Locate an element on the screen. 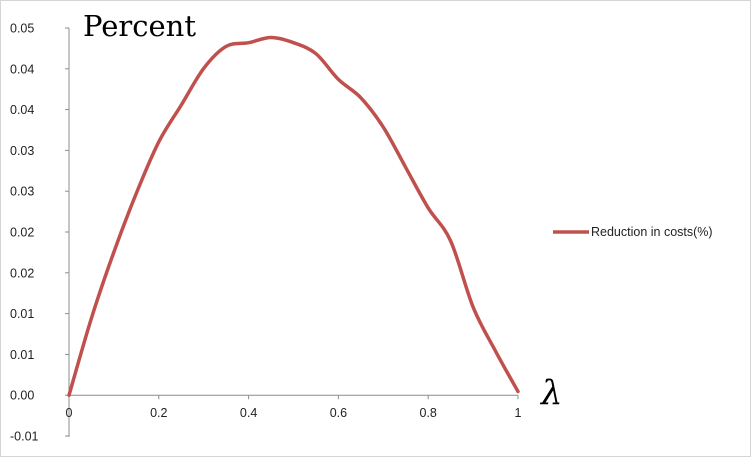  x-tick-label: 0 is located at coordinates (69, 413).